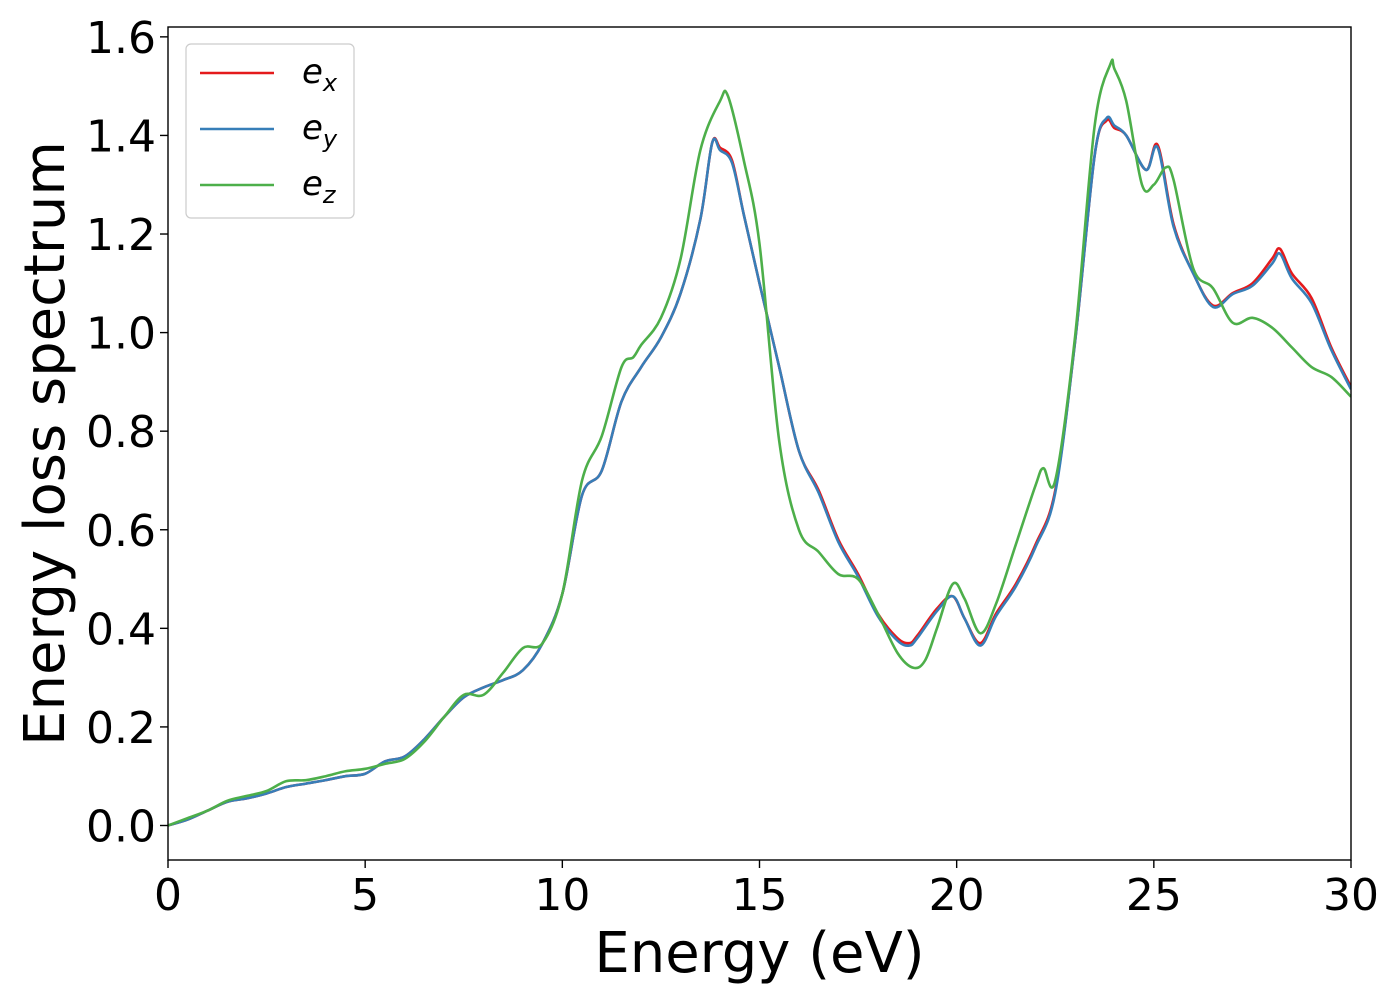  What do you see at coordinates (320, 130) in the screenshot?
I see `legend-label-e-y: ey` at bounding box center [320, 130].